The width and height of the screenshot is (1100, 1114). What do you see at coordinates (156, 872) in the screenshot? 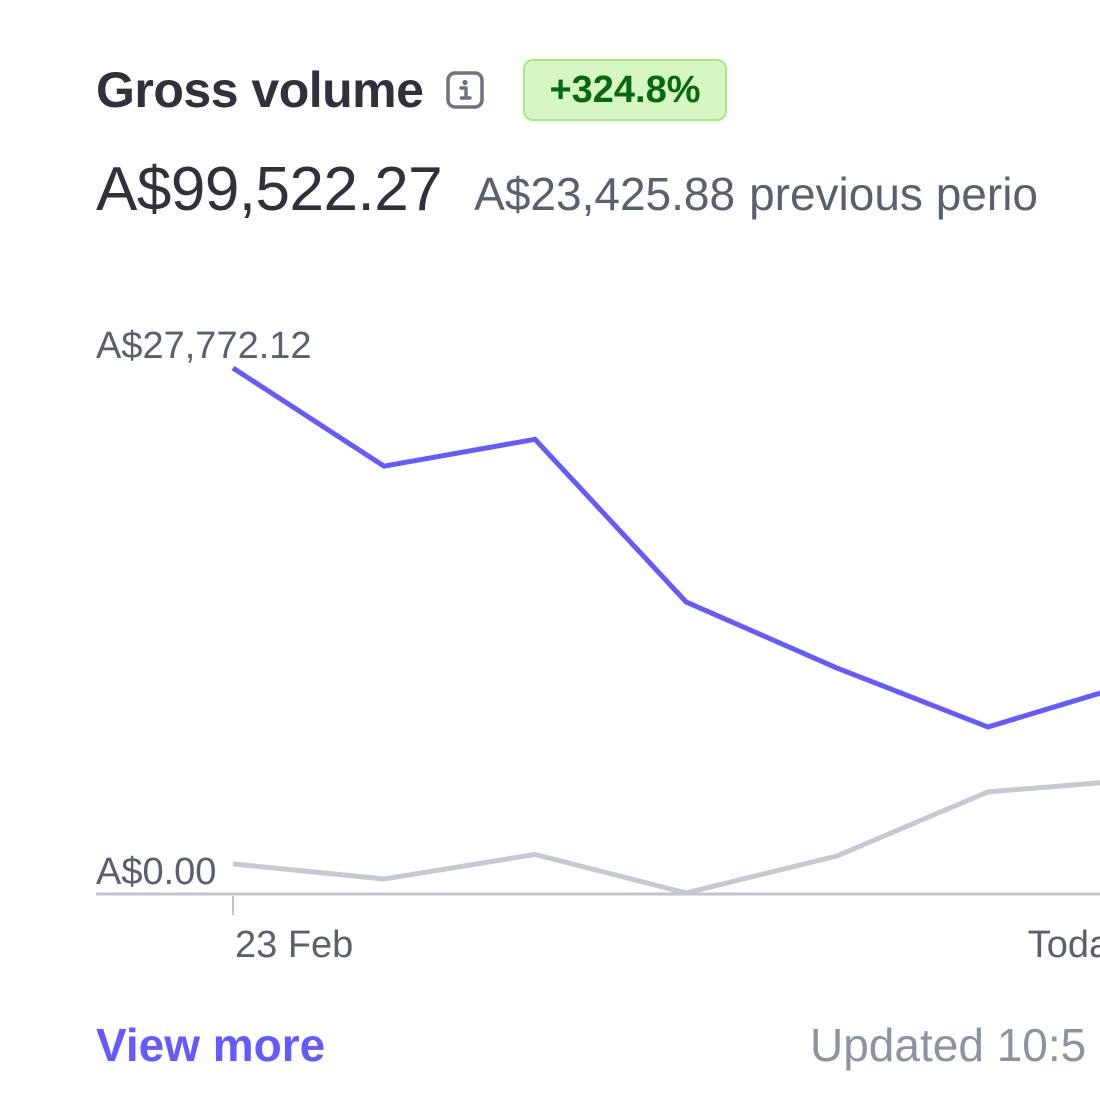
I see `y-axis-min-label: A$0.00` at bounding box center [156, 872].